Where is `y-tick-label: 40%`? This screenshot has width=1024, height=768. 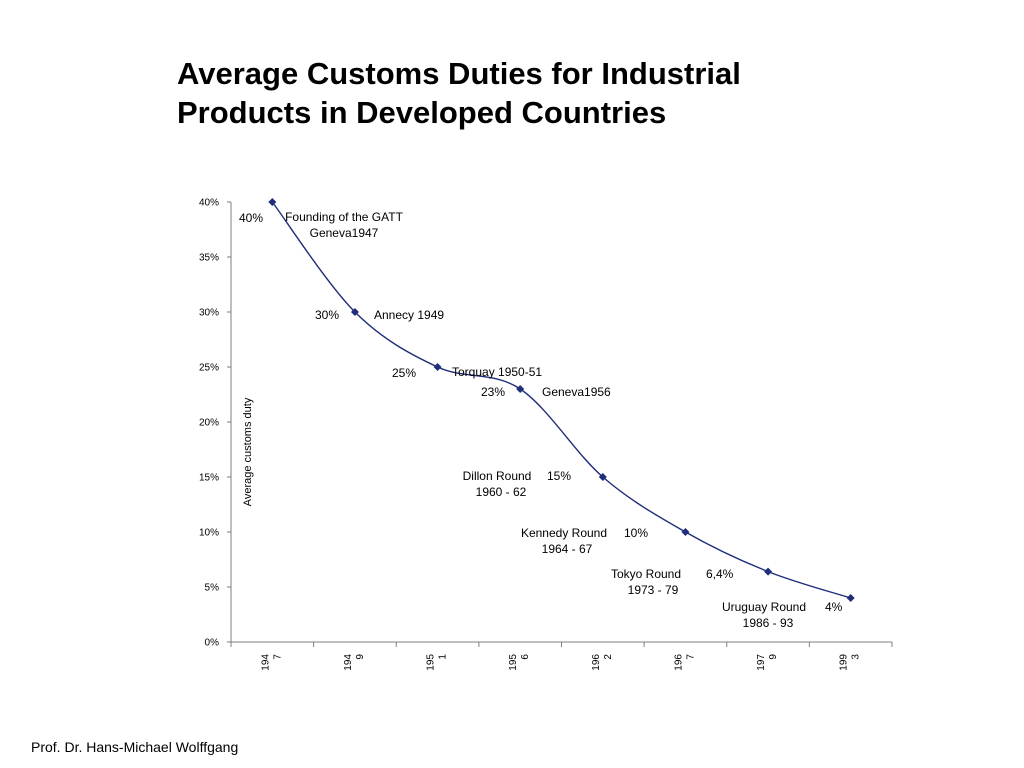
y-tick-label: 40% is located at coordinates (209, 203).